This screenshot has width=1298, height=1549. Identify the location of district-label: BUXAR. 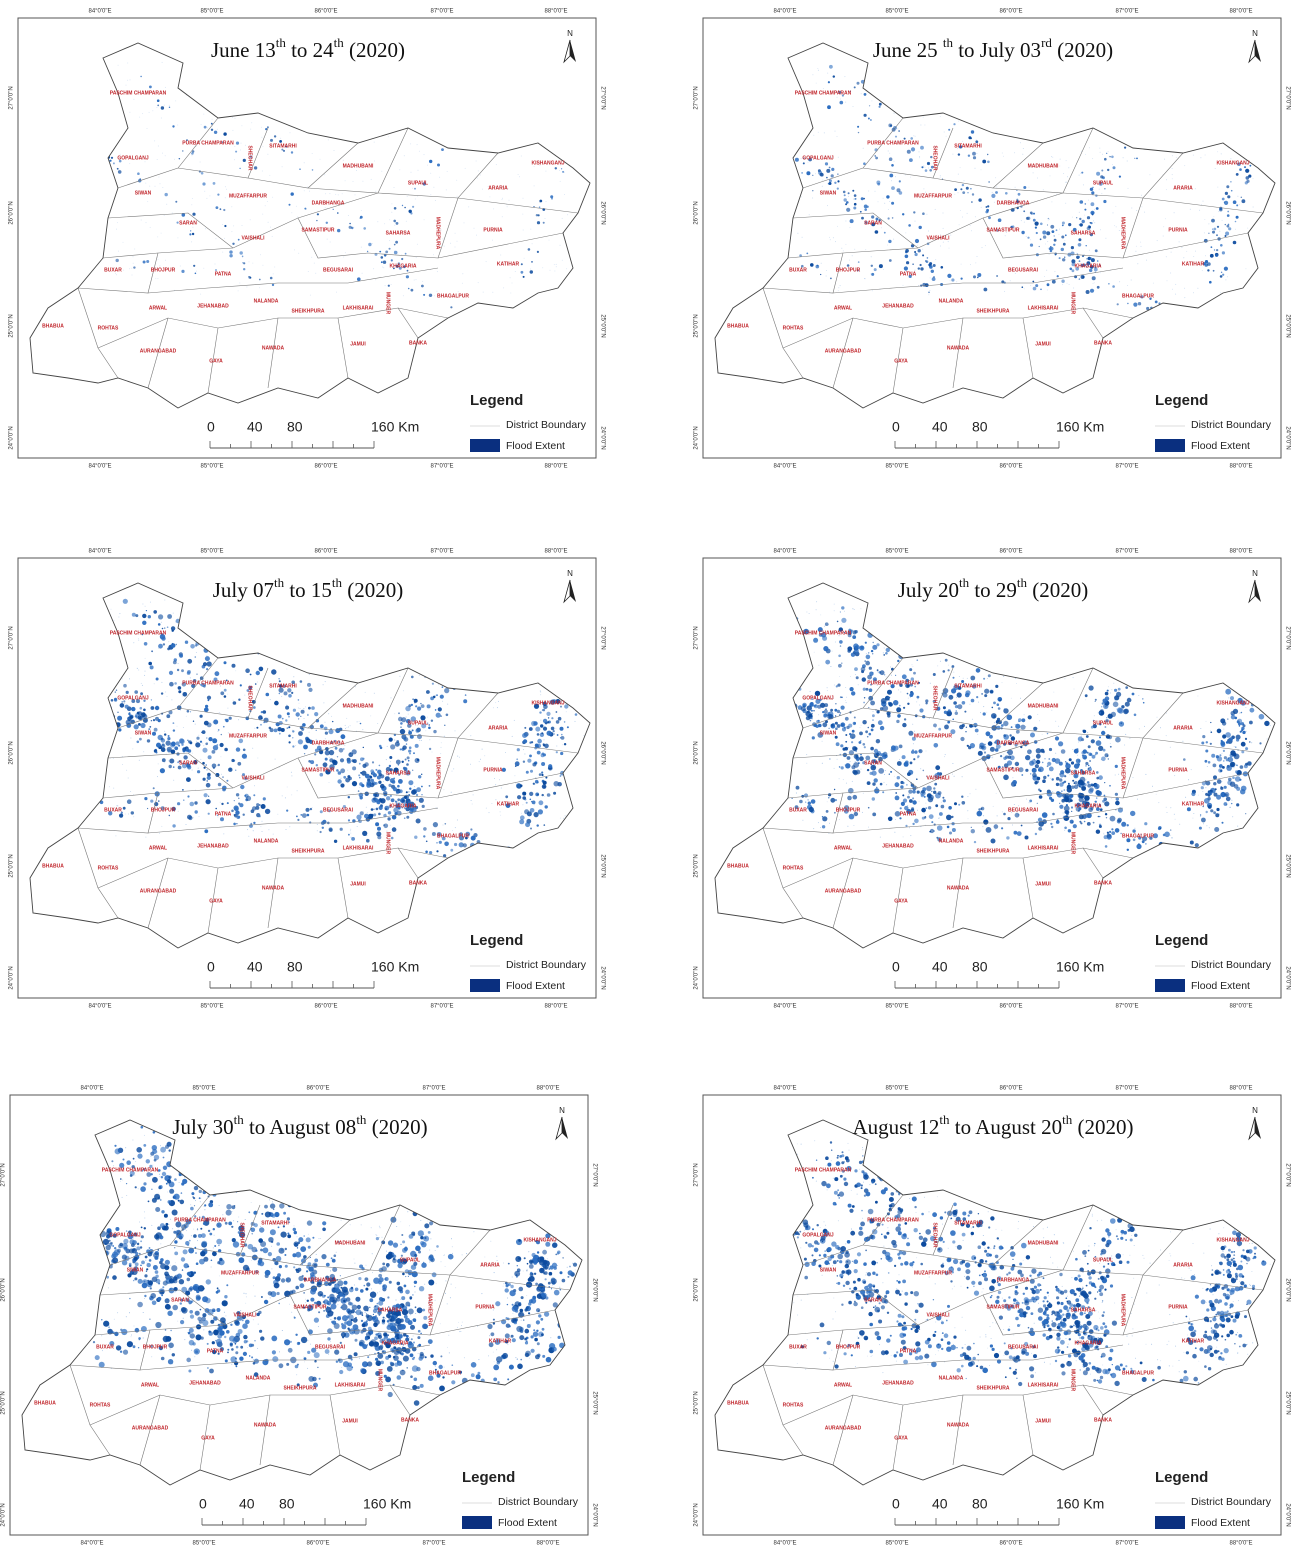
(798, 270).